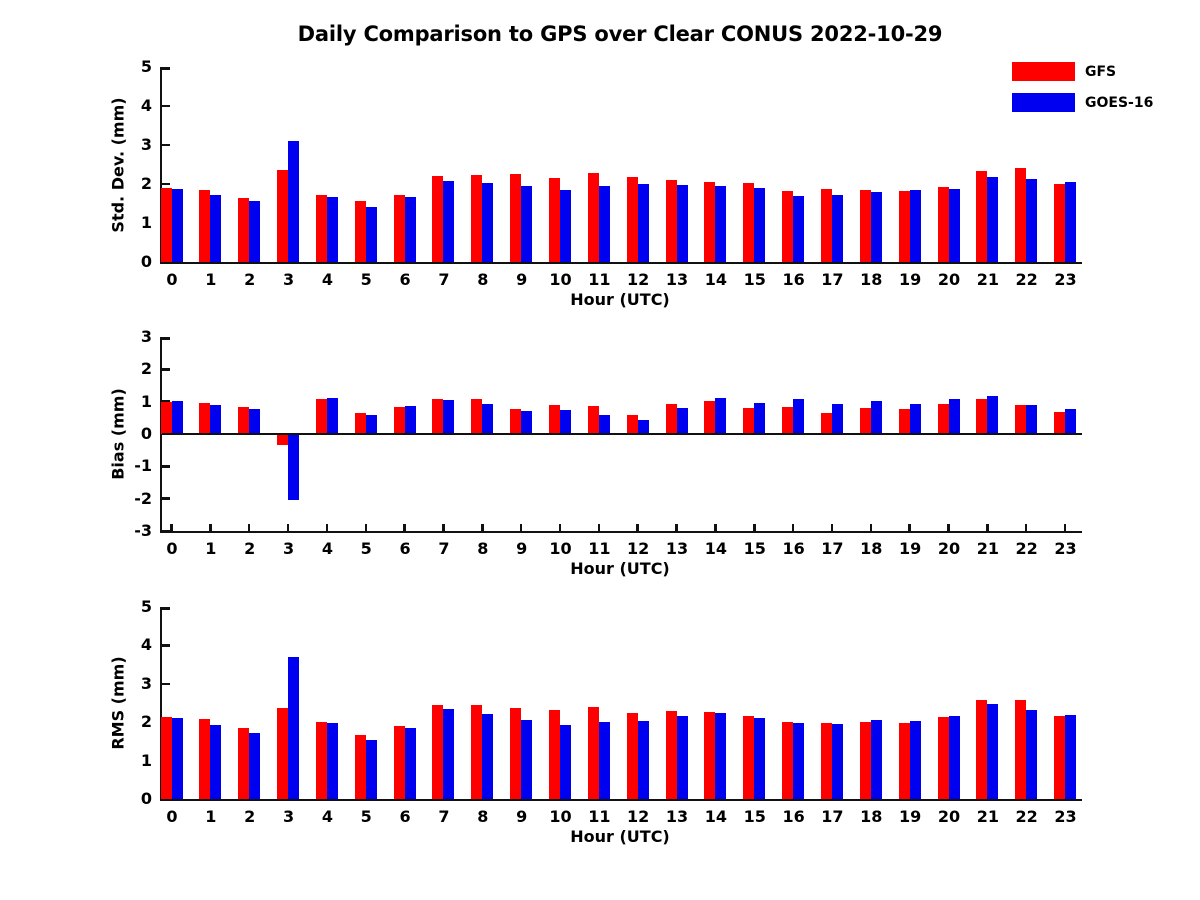 This screenshot has width=1200, height=900. I want to click on x-axis-label: Hour (UTC), so click(620, 568).